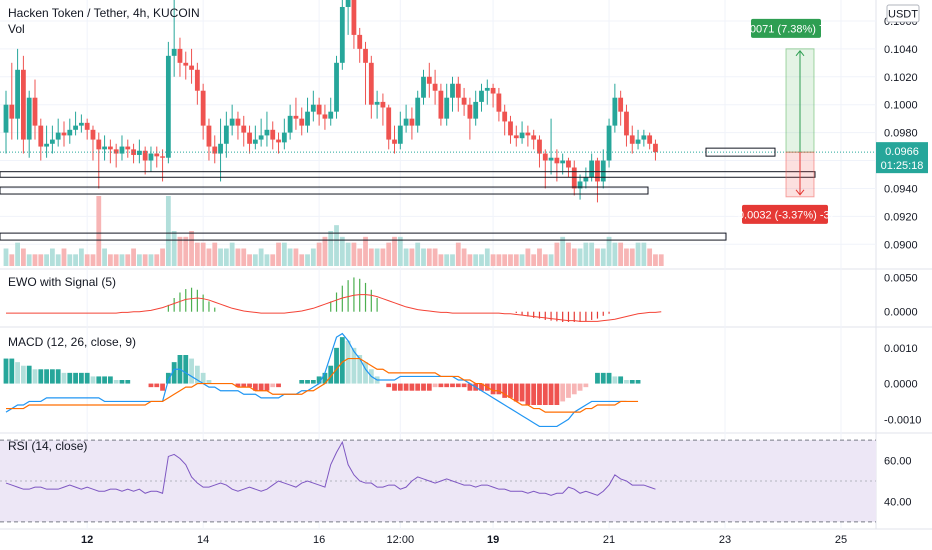 The width and height of the screenshot is (932, 550). Describe the element at coordinates (901, 278) in the screenshot. I see `ewo-tick-label: 0.0050` at that location.